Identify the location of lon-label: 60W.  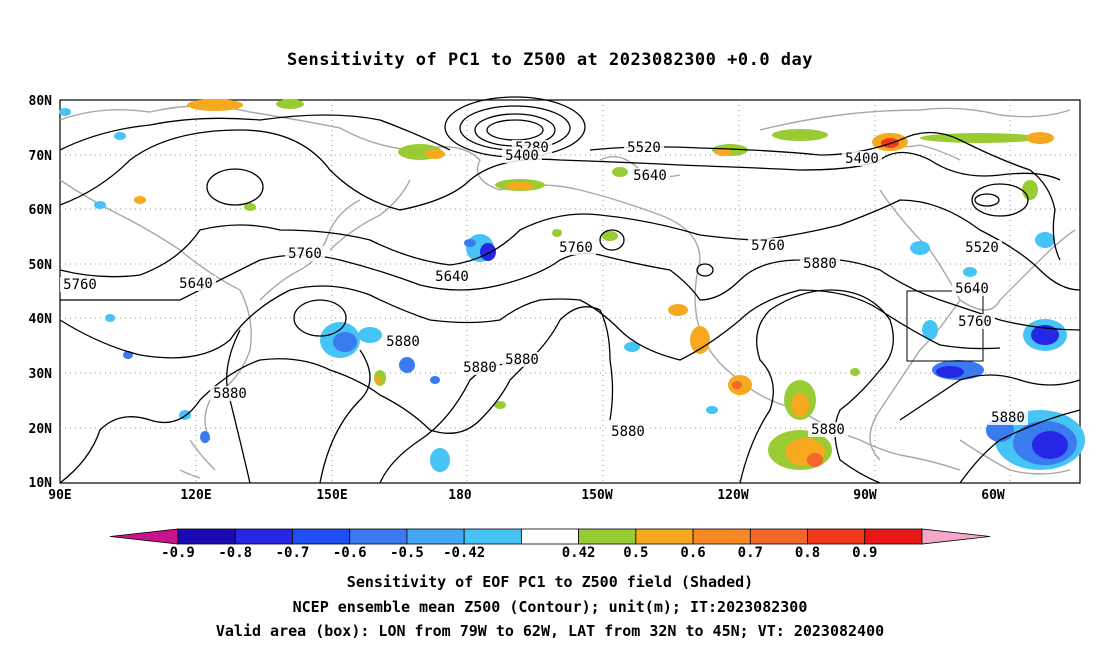
(993, 495).